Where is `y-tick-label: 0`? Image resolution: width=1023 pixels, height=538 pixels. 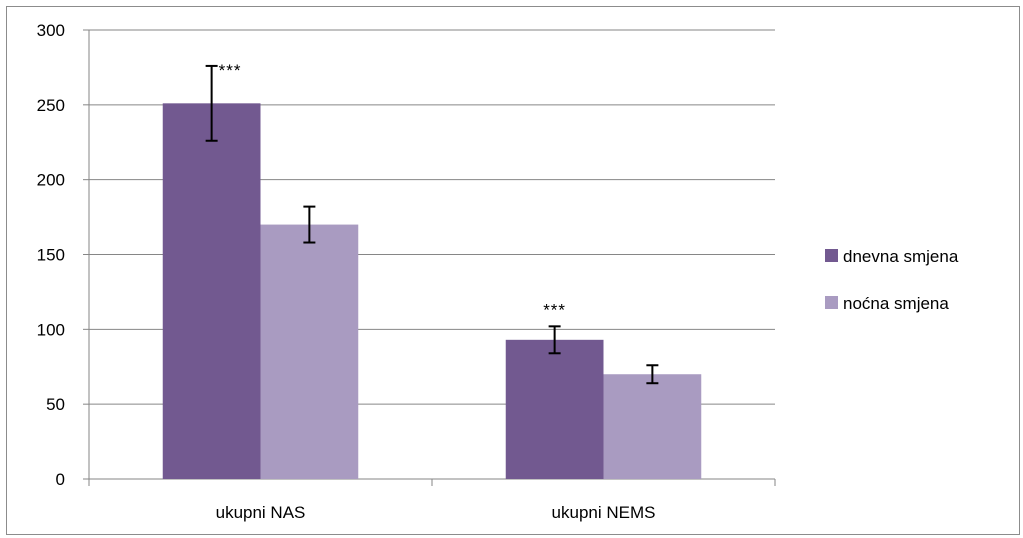
y-tick-label: 0 is located at coordinates (60, 479).